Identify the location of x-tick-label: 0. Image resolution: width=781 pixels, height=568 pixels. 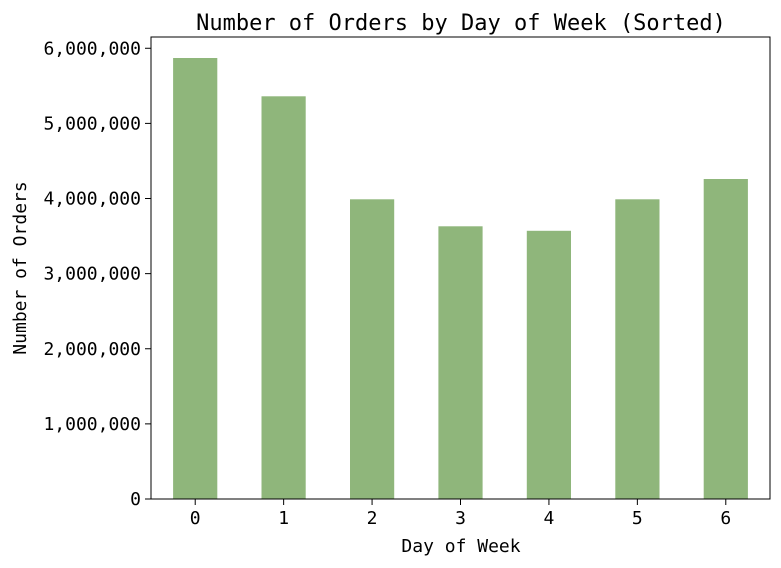
(195, 518).